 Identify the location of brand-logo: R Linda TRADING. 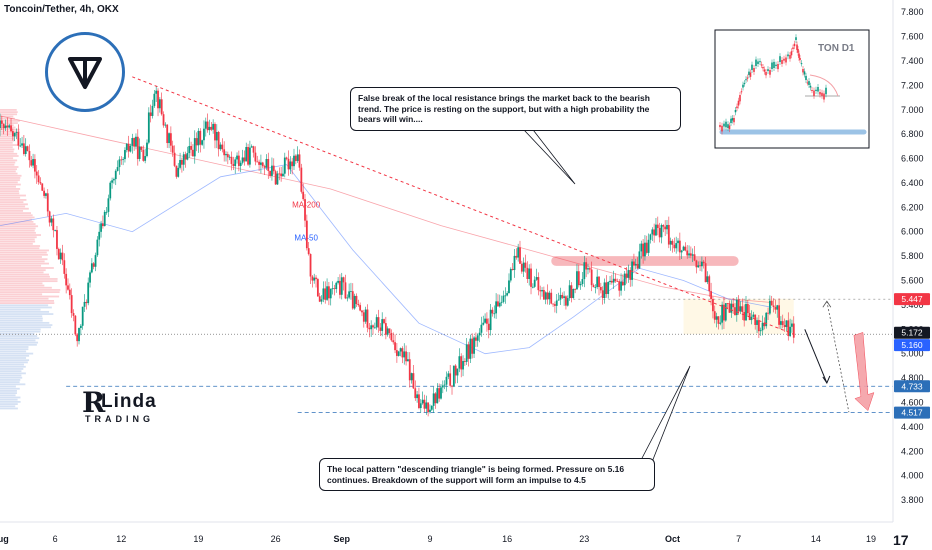
(122, 407).